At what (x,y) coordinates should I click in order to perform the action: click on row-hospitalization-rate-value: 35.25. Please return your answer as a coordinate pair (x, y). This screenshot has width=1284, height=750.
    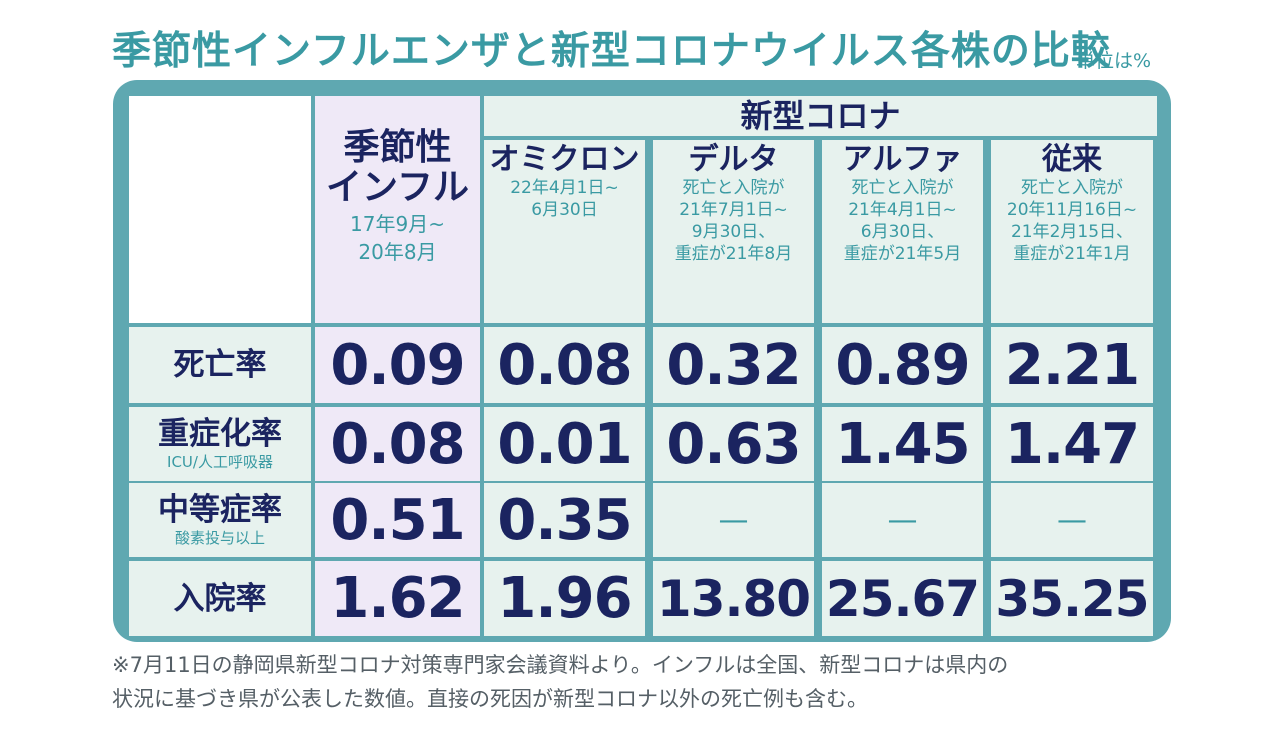
    Looking at the image, I should click on (1072, 598).